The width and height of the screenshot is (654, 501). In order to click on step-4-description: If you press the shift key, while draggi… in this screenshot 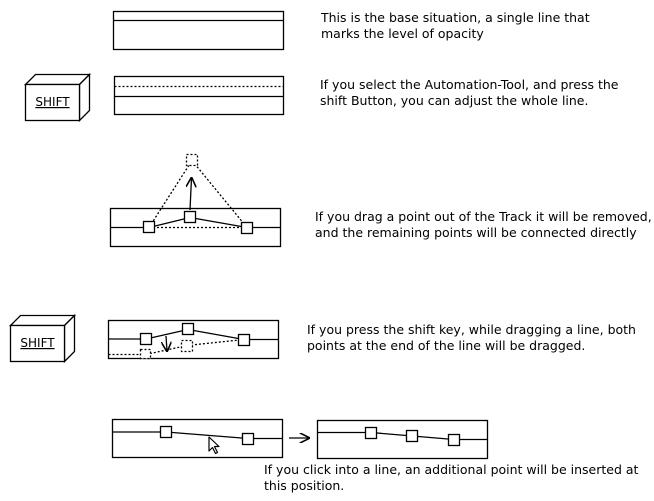, I will do `click(471, 338)`.